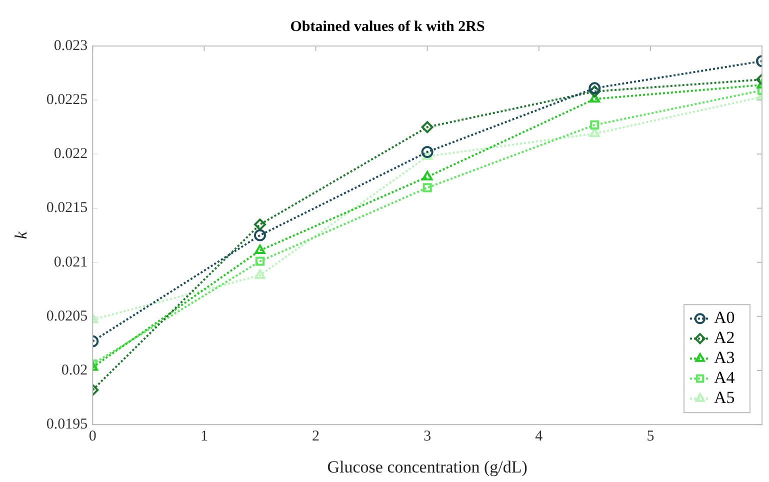  I want to click on y-tick-label: 0.022, so click(71, 154).